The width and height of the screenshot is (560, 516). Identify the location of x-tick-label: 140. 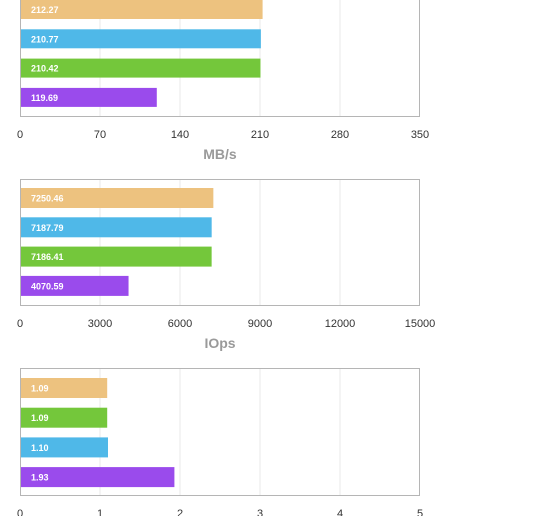
(180, 135).